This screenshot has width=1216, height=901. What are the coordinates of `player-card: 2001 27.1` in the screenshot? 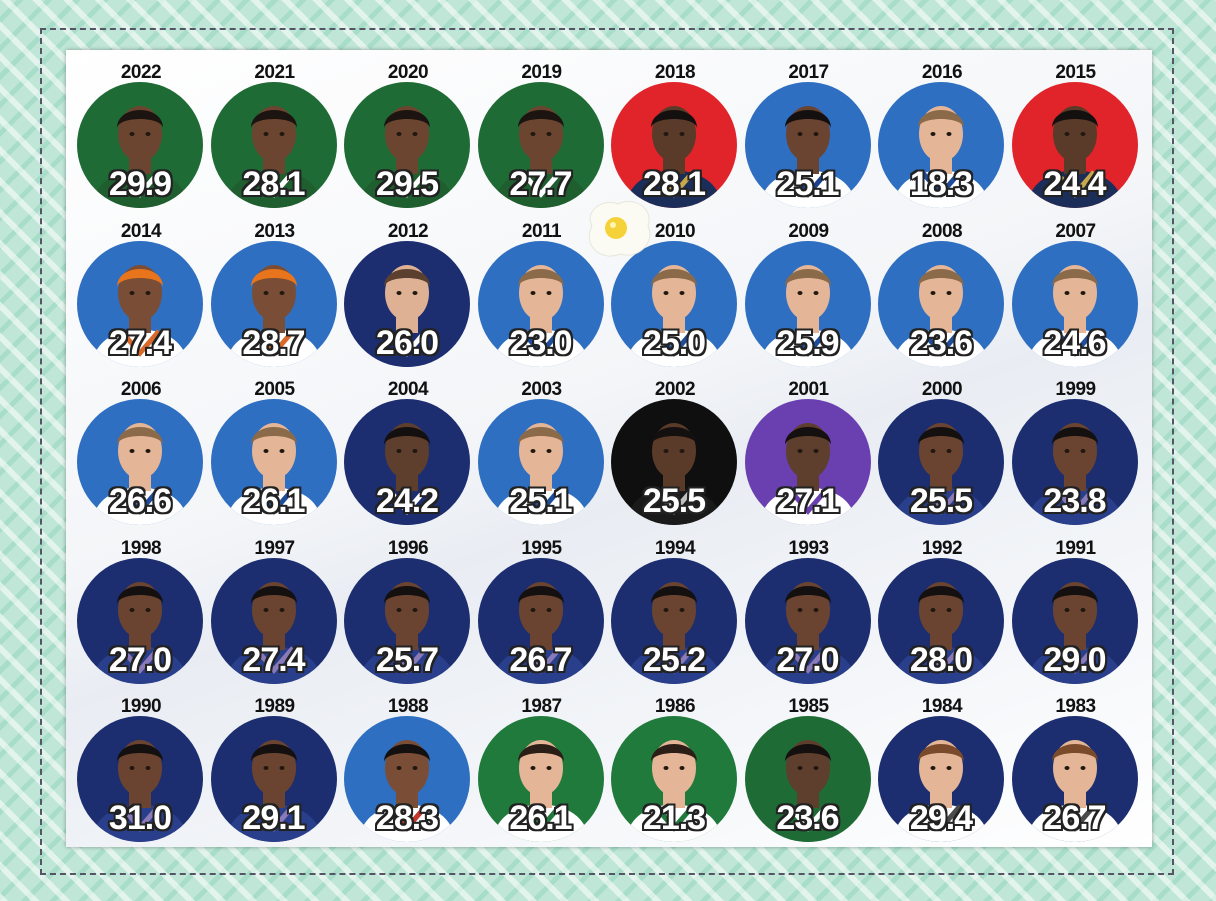 It's located at (809, 454).